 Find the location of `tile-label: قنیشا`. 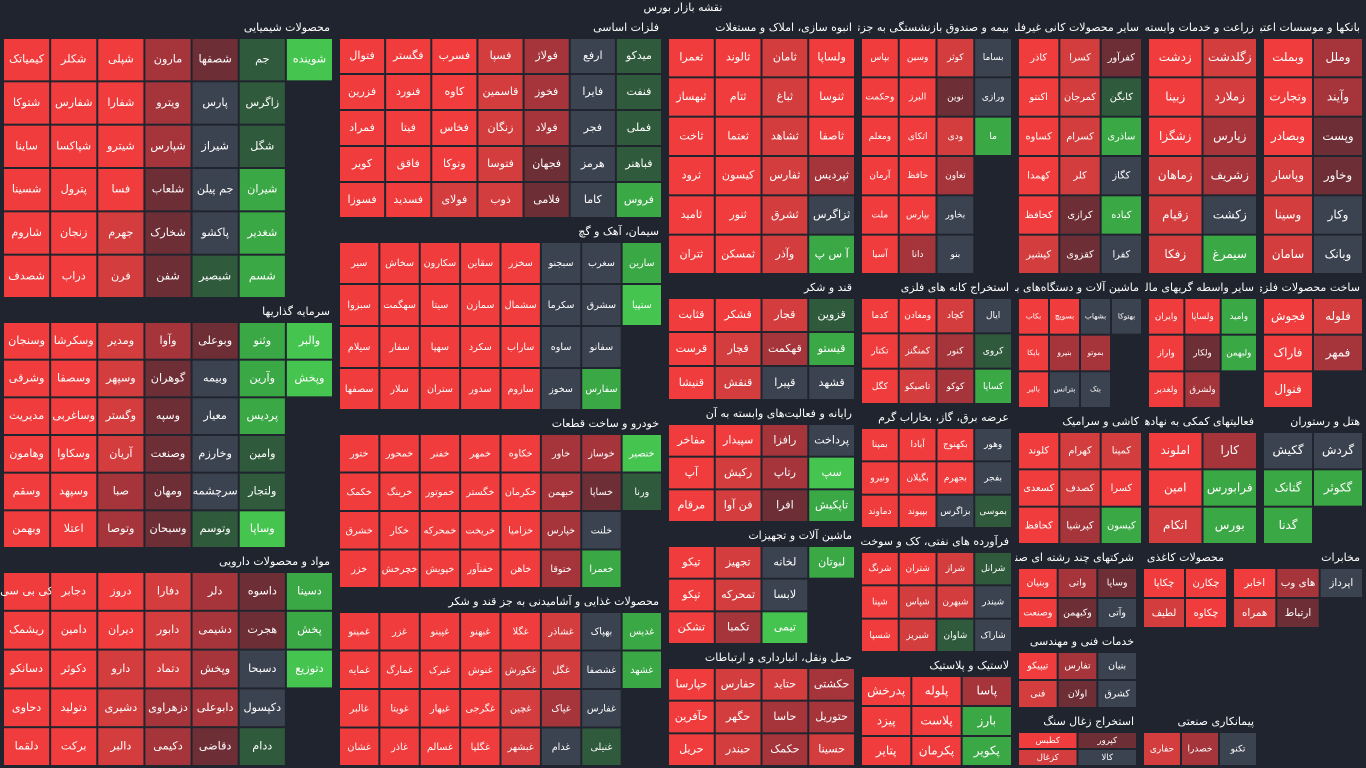

tile-label: قنیشا is located at coordinates (691, 382).